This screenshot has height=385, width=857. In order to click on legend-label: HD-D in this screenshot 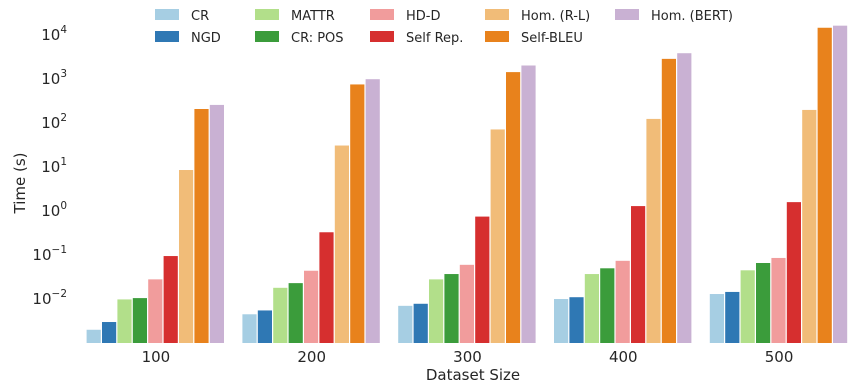, I will do `click(423, 16)`.